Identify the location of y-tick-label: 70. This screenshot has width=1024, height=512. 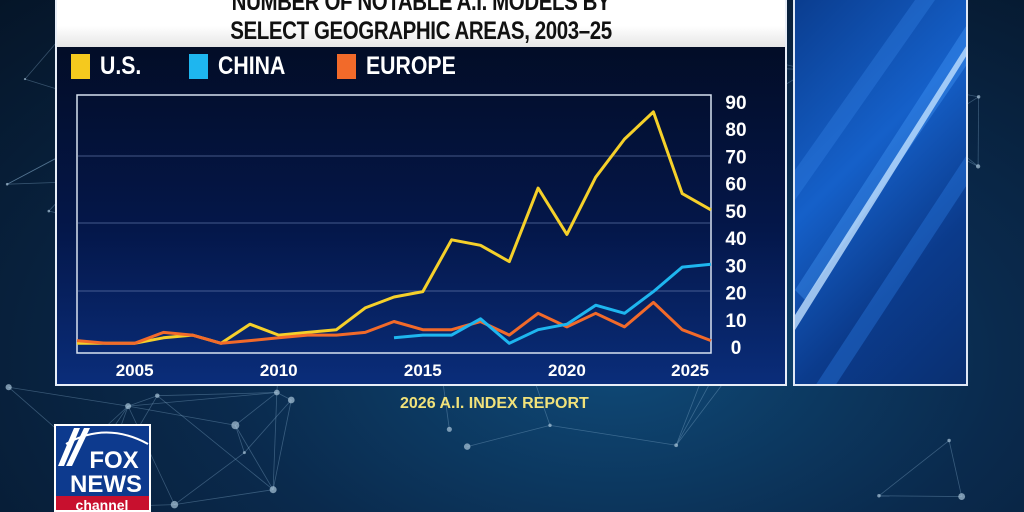
(735, 157).